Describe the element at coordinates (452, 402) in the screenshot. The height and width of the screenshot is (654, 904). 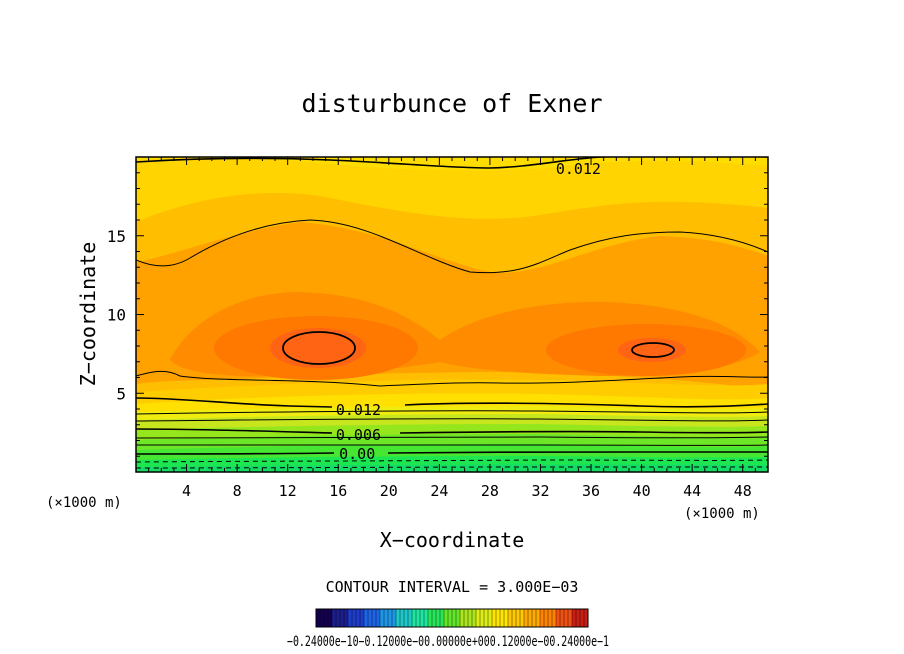
I see `contour-0012-low` at that location.